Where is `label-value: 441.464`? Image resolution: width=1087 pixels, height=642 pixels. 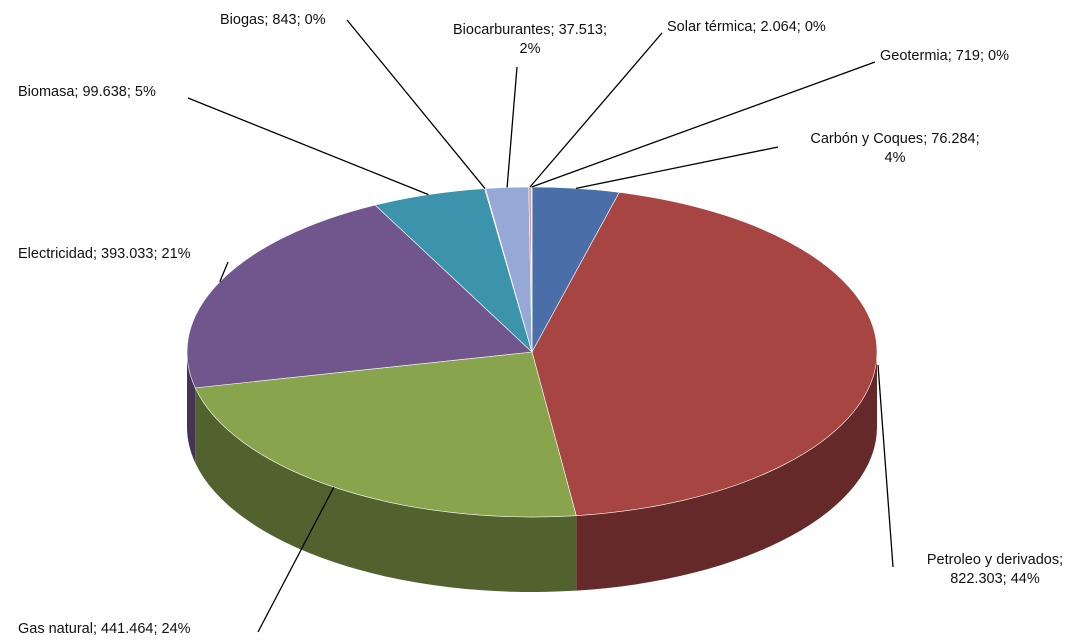 label-value: 441.464 is located at coordinates (127, 629).